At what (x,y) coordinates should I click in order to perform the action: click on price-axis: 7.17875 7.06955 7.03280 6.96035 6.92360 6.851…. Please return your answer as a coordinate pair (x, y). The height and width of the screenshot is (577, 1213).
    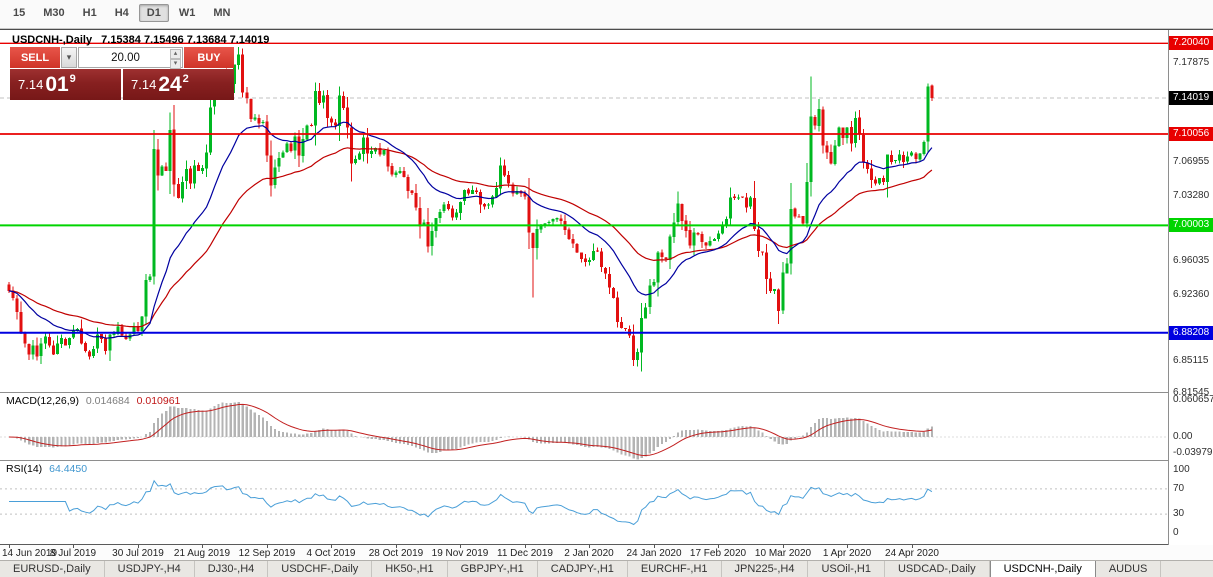
    Looking at the image, I should click on (1190, 287).